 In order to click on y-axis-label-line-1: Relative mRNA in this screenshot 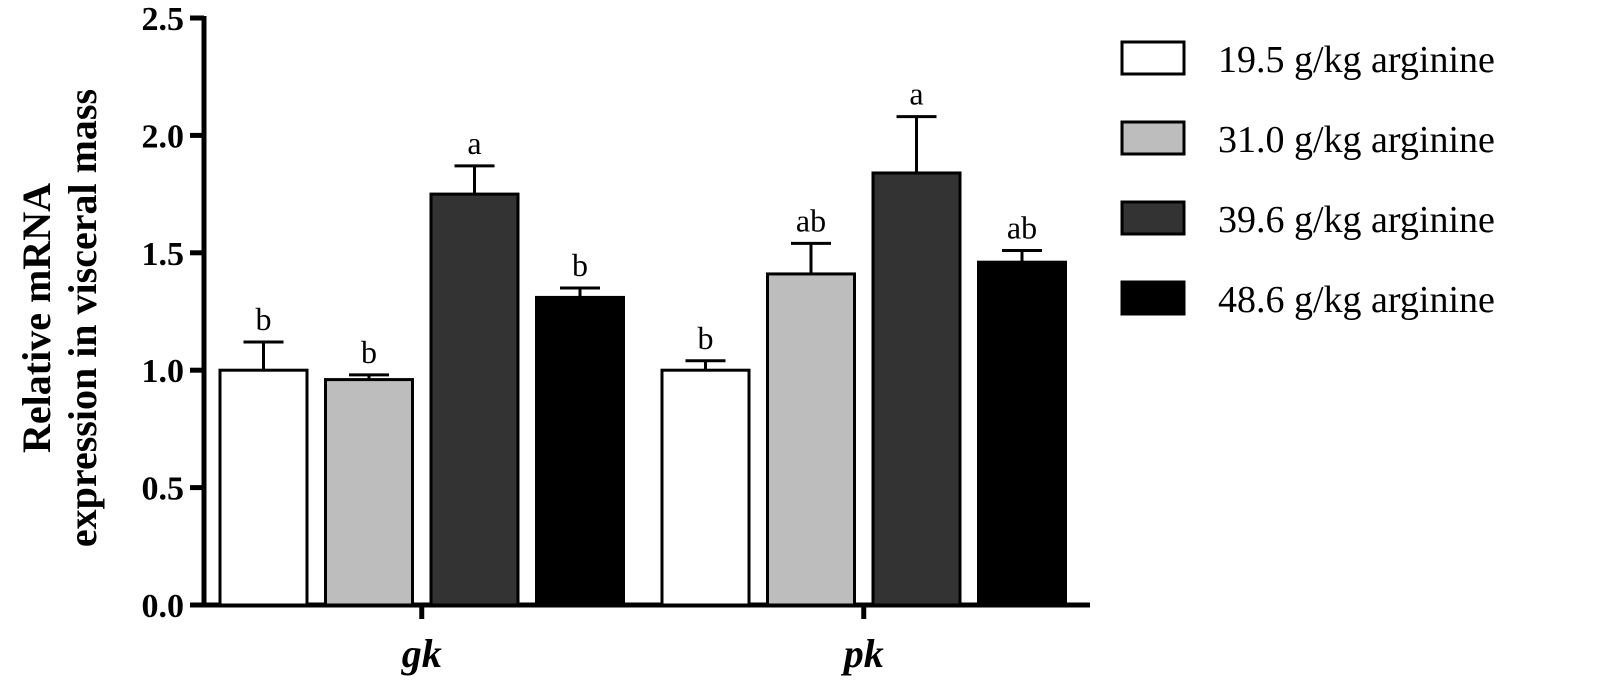, I will do `click(36, 318)`.